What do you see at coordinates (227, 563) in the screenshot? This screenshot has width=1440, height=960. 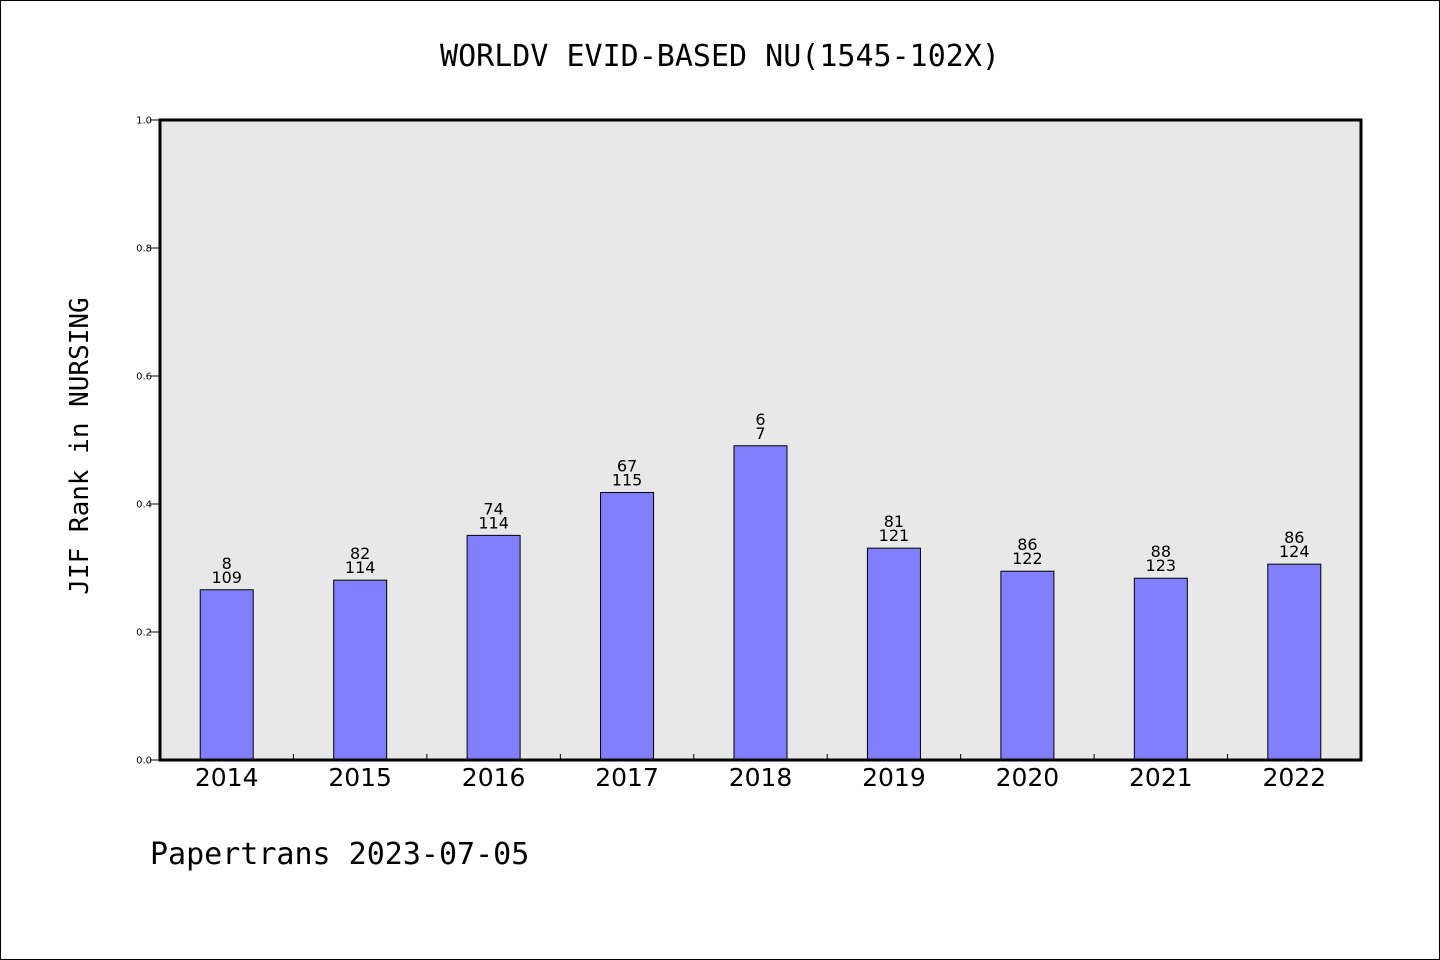 I see `bar-rank-label: 8` at bounding box center [227, 563].